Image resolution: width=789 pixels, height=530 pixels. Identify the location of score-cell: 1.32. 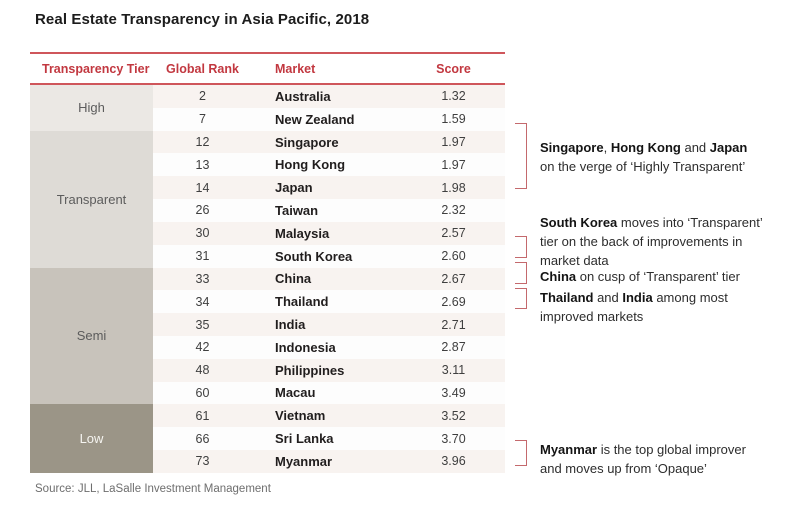
(453, 96).